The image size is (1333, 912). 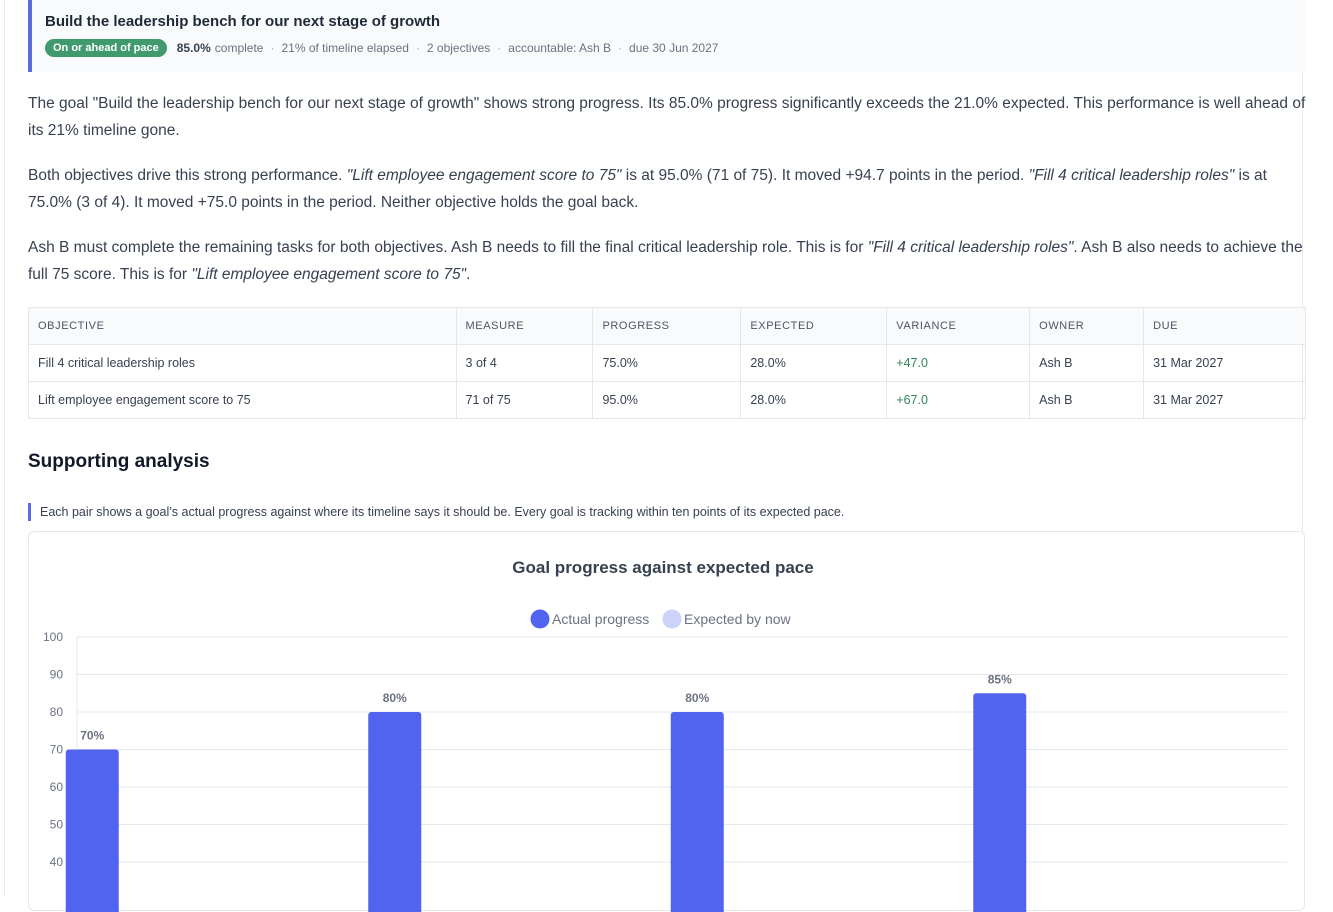 I want to click on column-header-owner: OWNER, so click(x=1087, y=326).